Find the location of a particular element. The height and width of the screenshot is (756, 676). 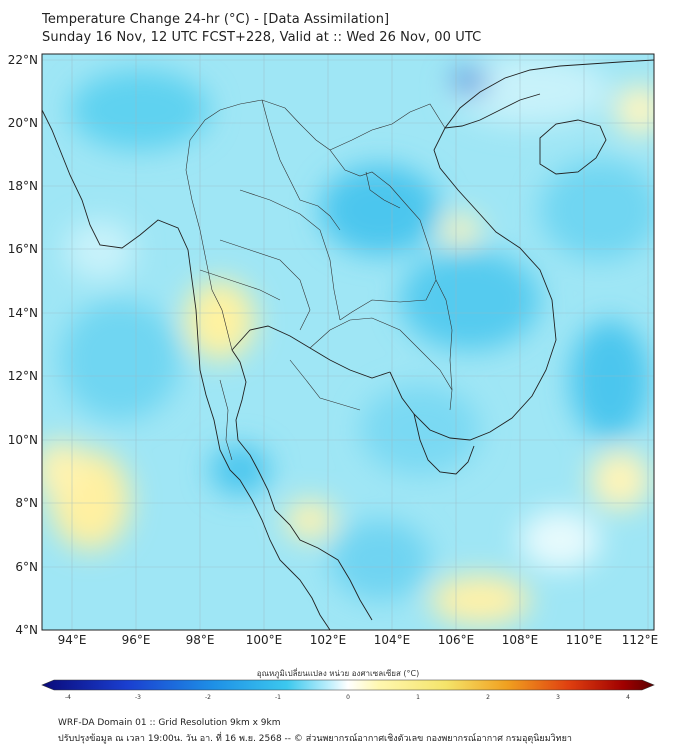

lat-label: 4°N is located at coordinates (26, 630).